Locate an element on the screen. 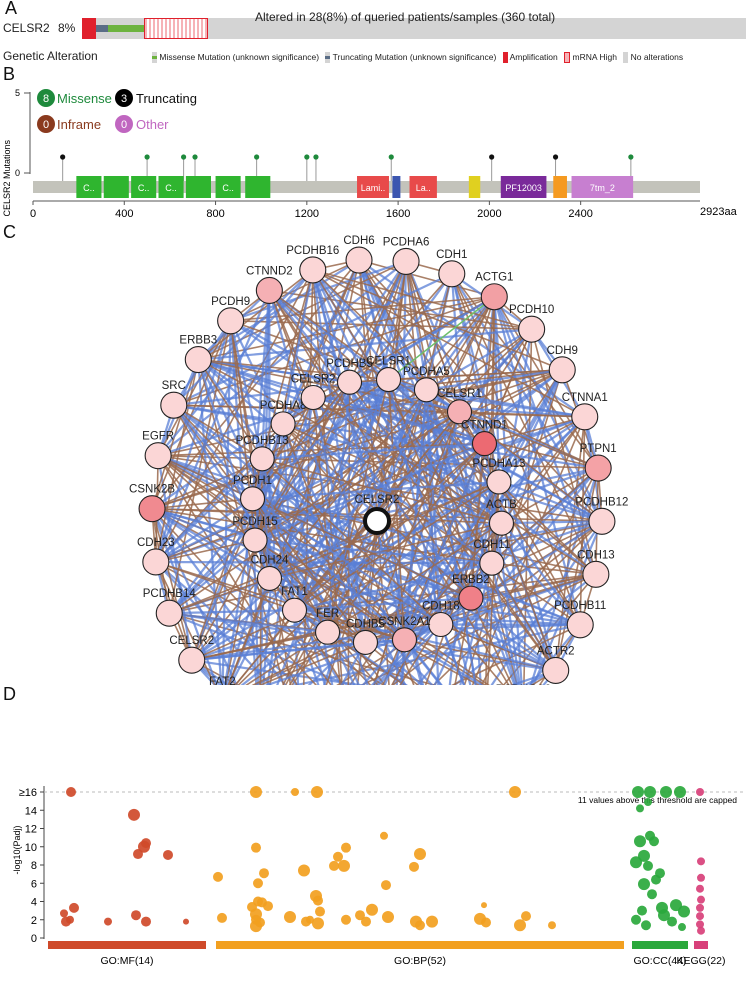 The width and height of the screenshot is (747, 992). network-node: CSNK2B is located at coordinates (152, 503).